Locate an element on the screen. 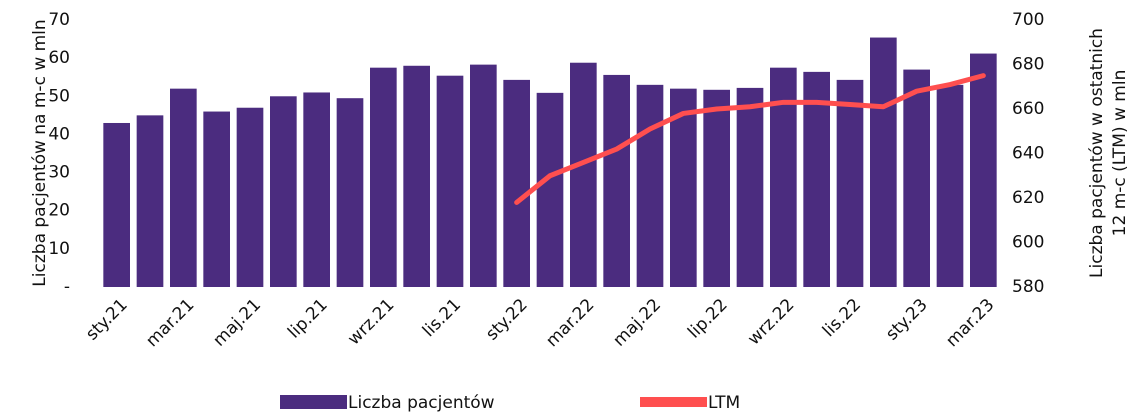 This screenshot has width=1136, height=417. y2-tick-label: 620 is located at coordinates (1028, 198).